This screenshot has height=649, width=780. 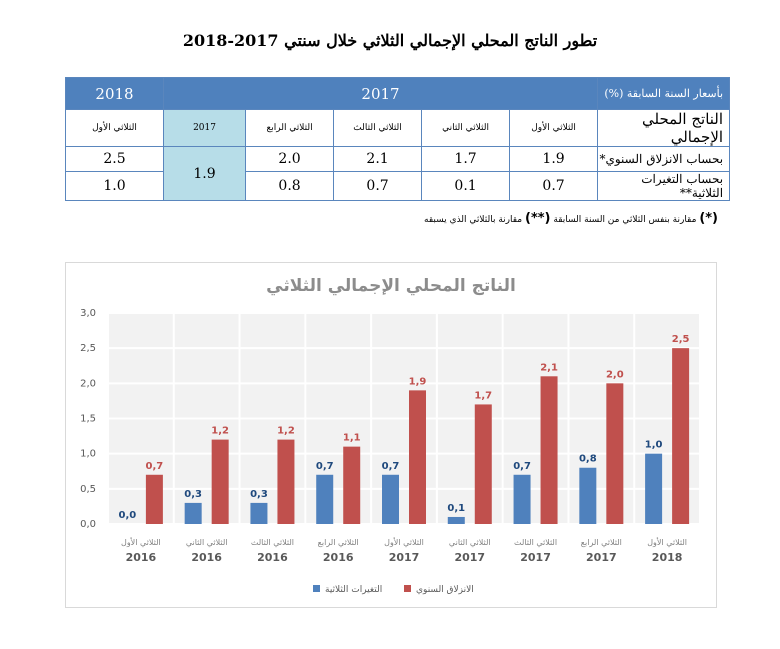 I want to click on footnote-marker: (*), so click(x=708, y=218).